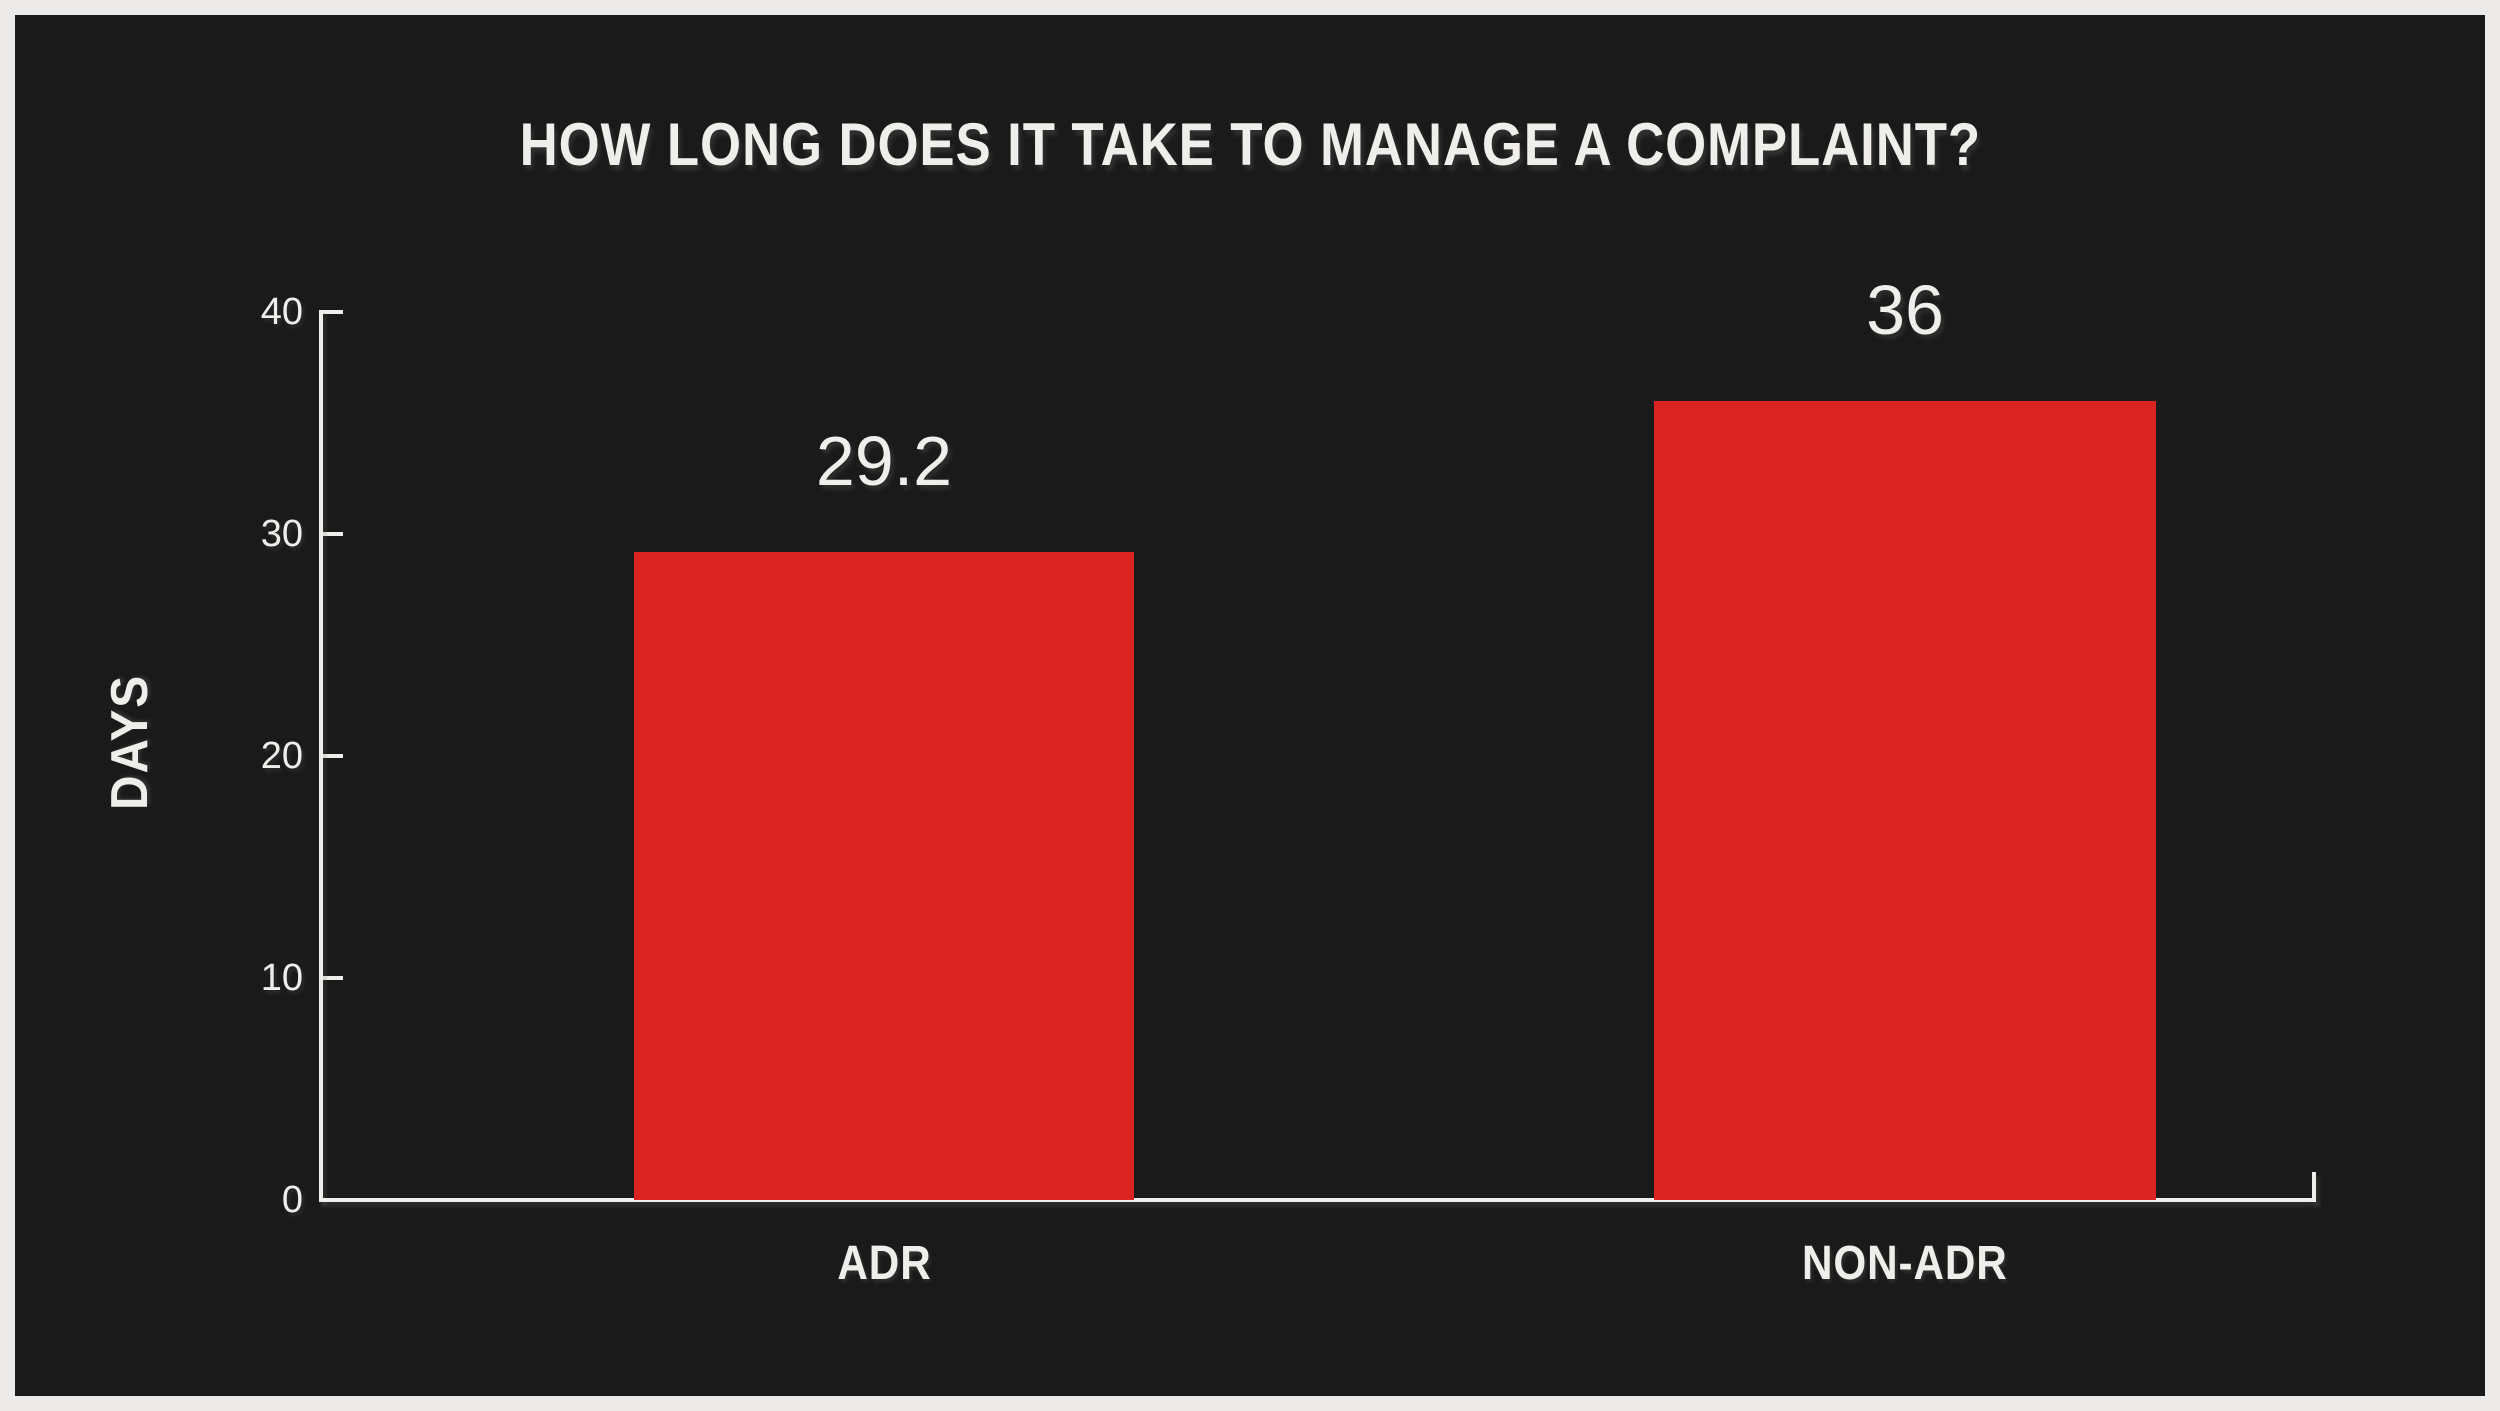  What do you see at coordinates (1317, 1200) in the screenshot?
I see `x-axis-line` at bounding box center [1317, 1200].